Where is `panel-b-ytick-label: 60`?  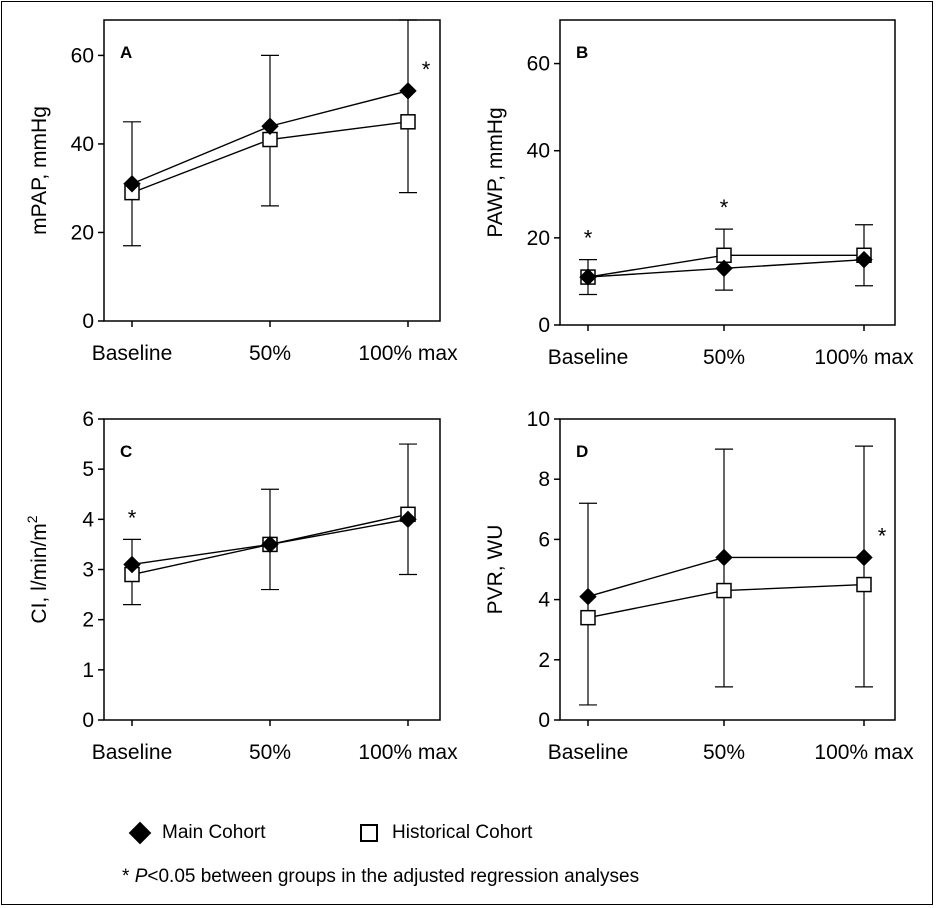
panel-b-ytick-label: 60 is located at coordinates (538, 64).